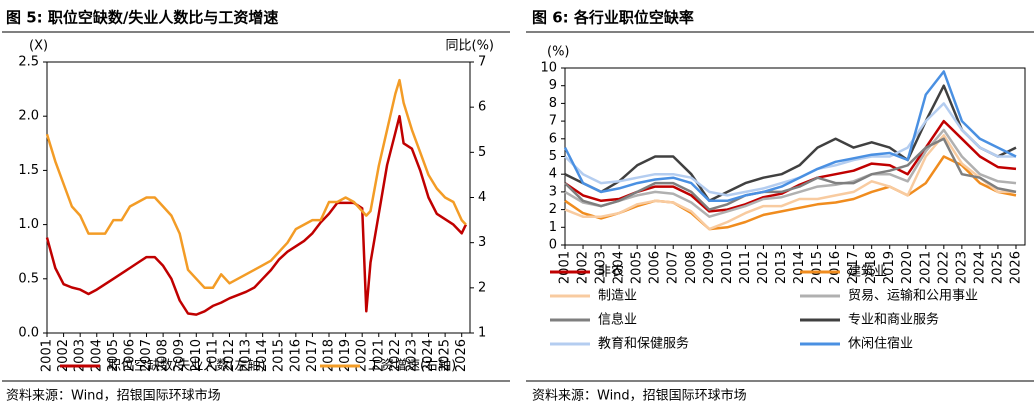 The image size is (1036, 413). I want to click on legend-label: 专业和商业服务, so click(893, 320).